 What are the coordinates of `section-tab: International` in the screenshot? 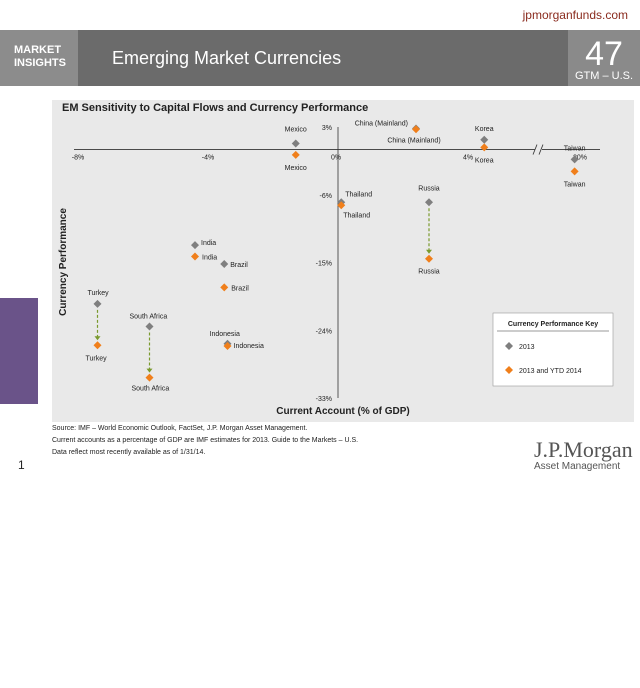 It's located at (19, 493).